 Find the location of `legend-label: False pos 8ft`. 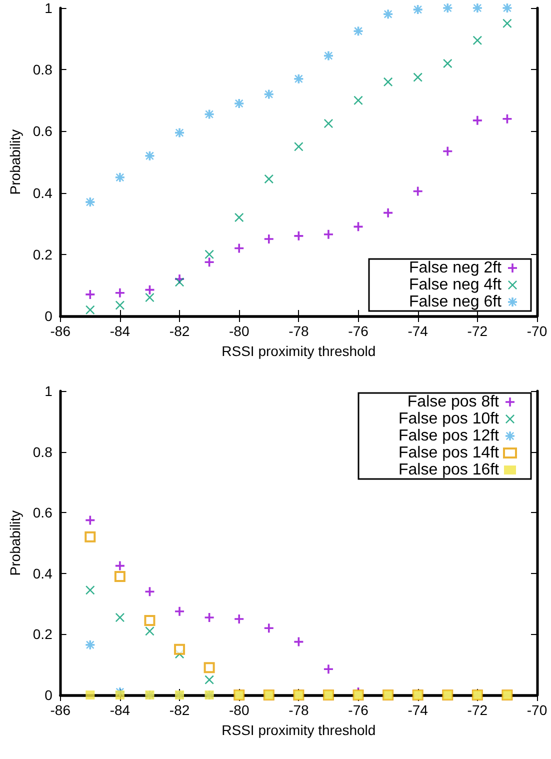

legend-label: False pos 8ft is located at coordinates (453, 402).